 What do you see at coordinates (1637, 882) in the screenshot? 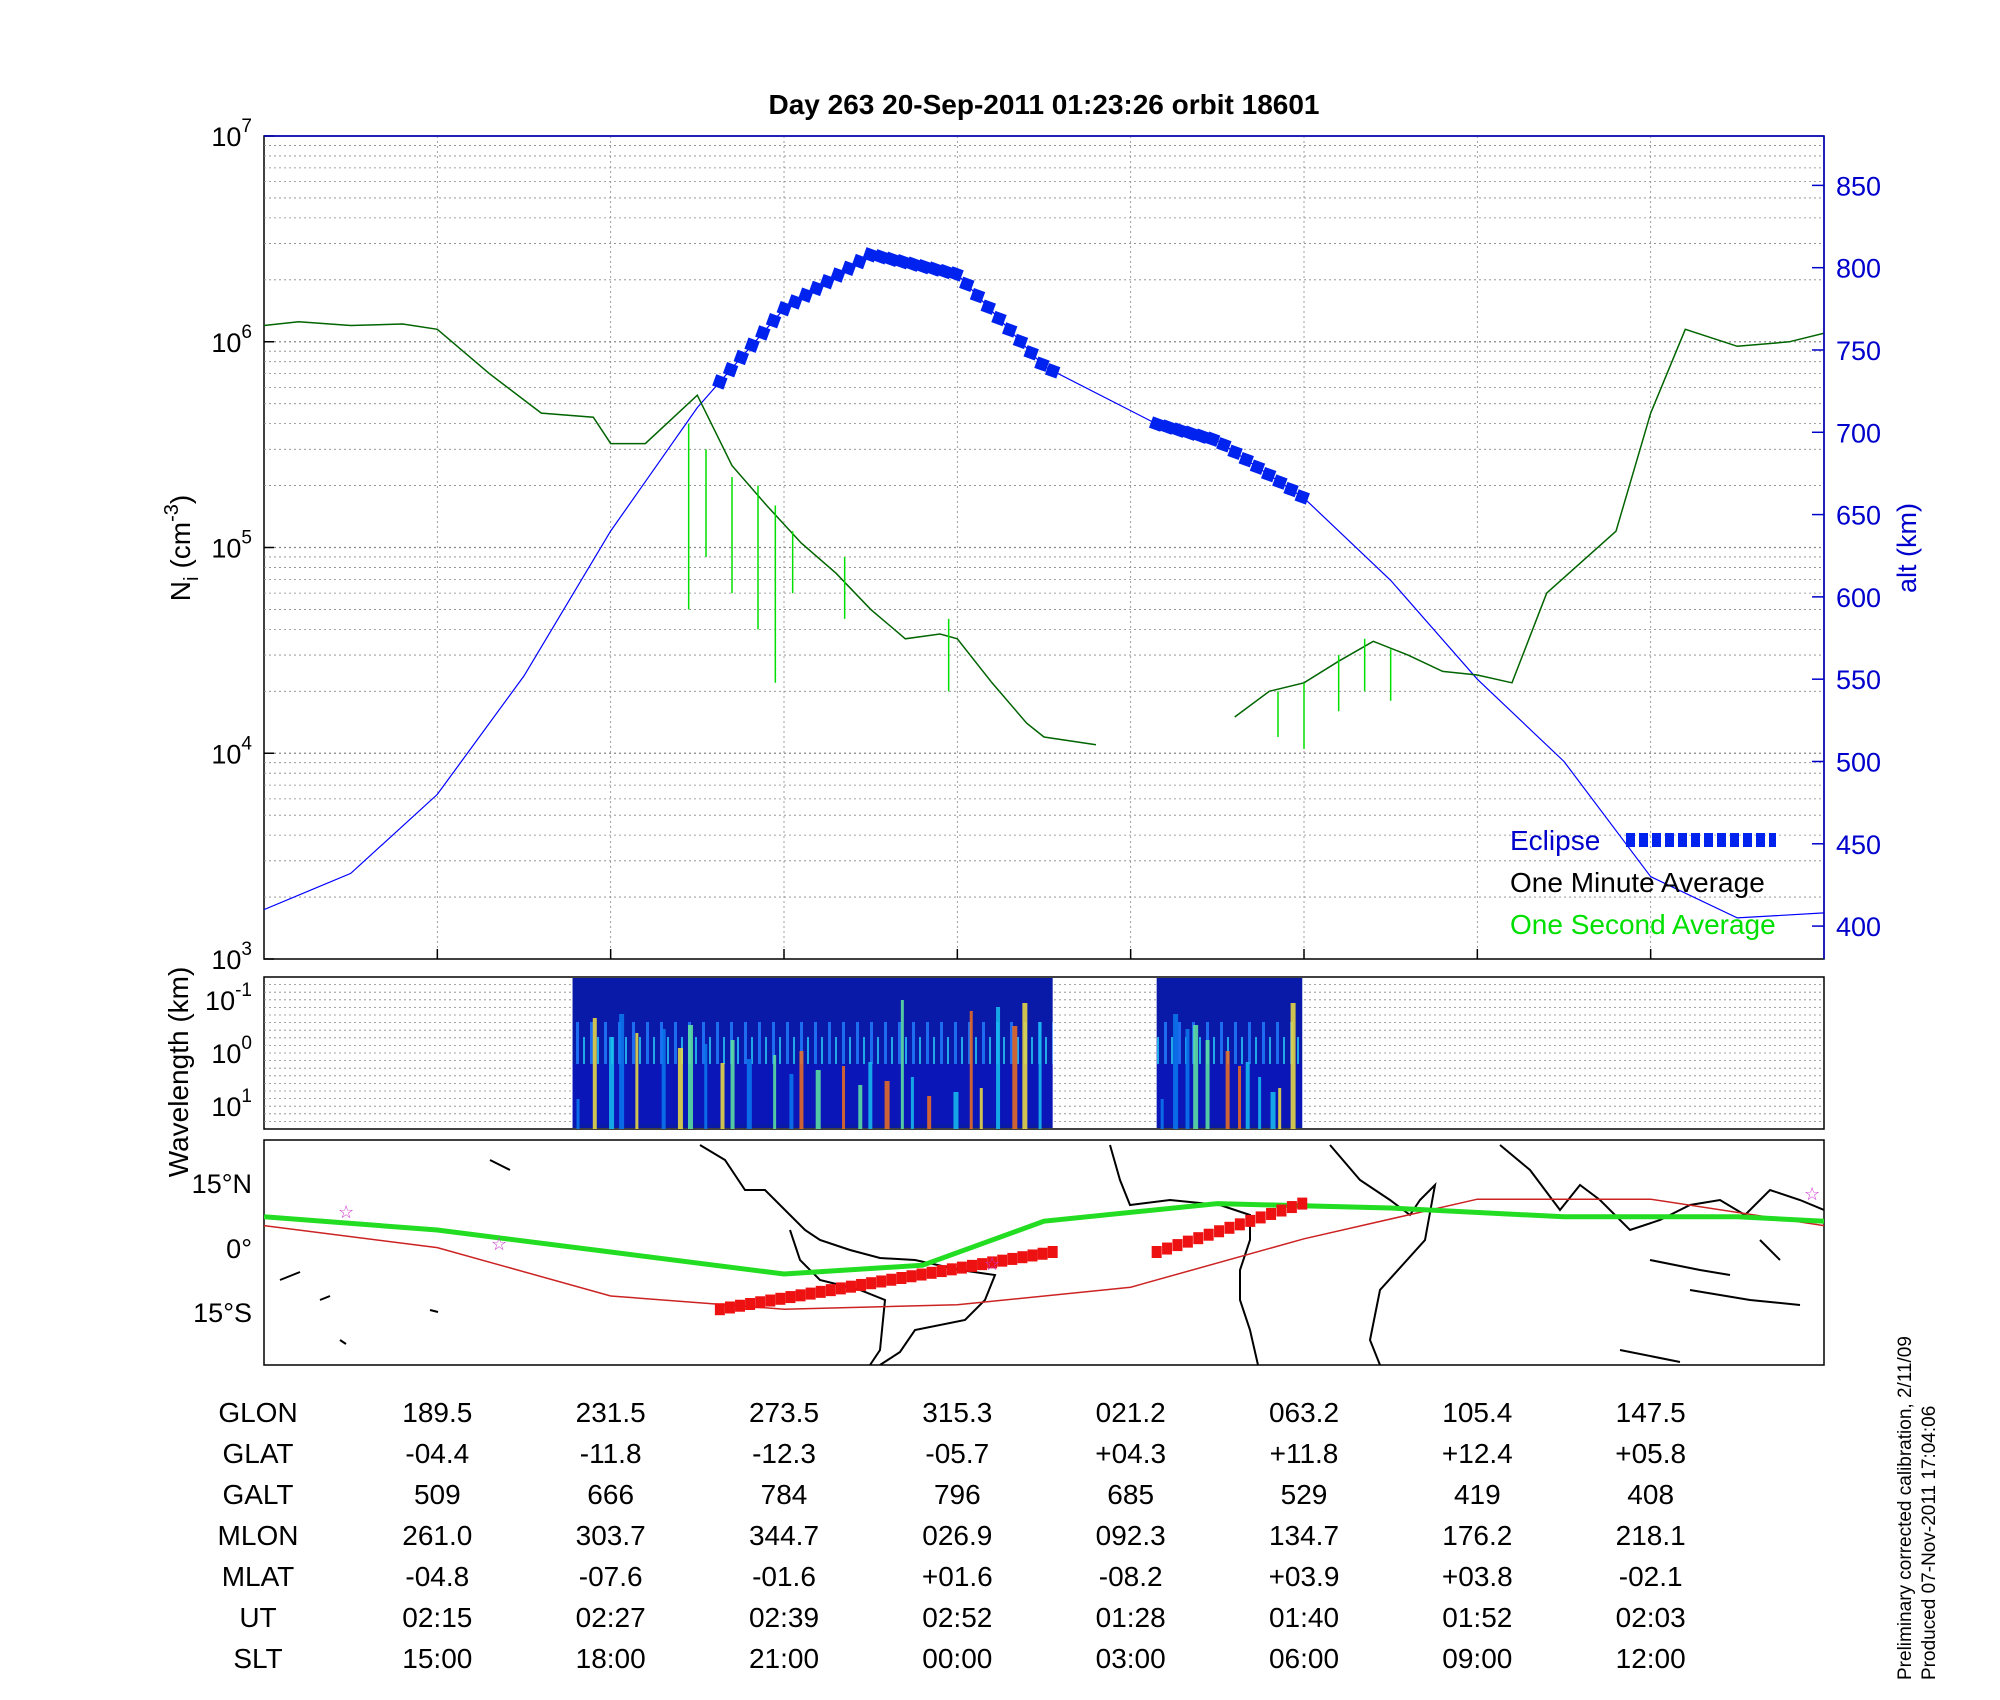
I see `legend-one-minute-label: One Minute Average` at bounding box center [1637, 882].